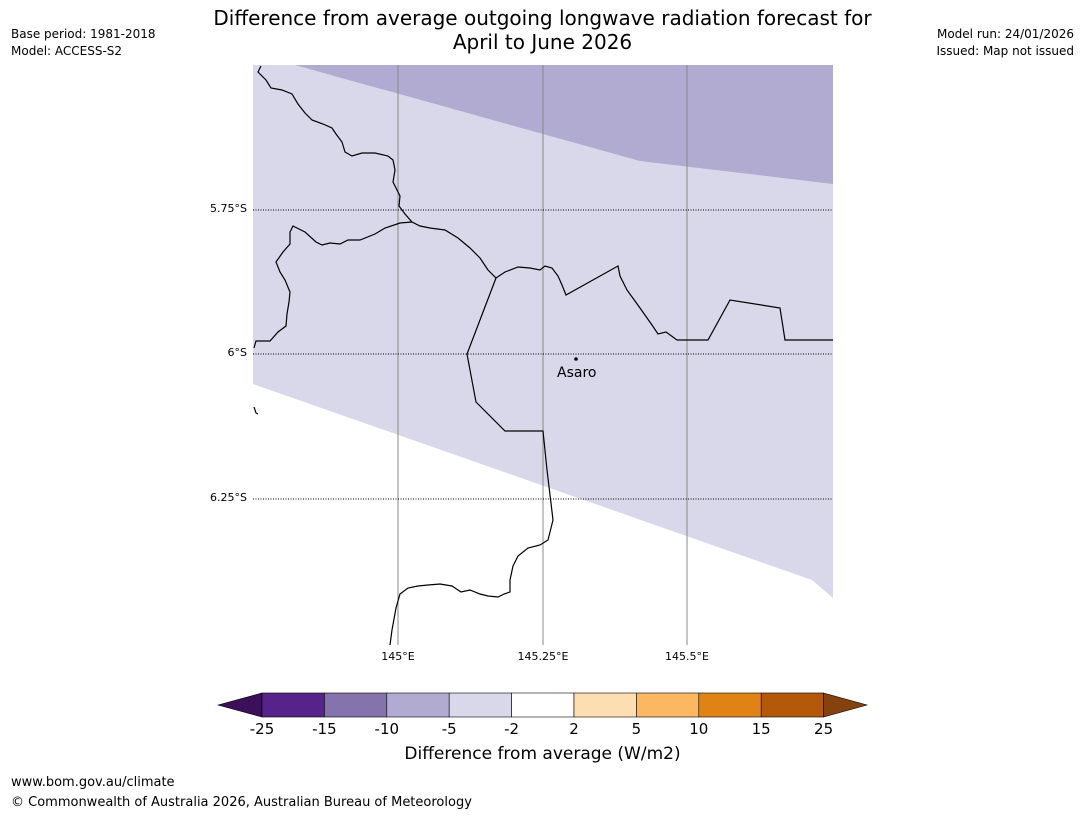 This screenshot has height=816, width=1085. I want to click on issued-date: Issued: Map not issued, so click(1005, 51).